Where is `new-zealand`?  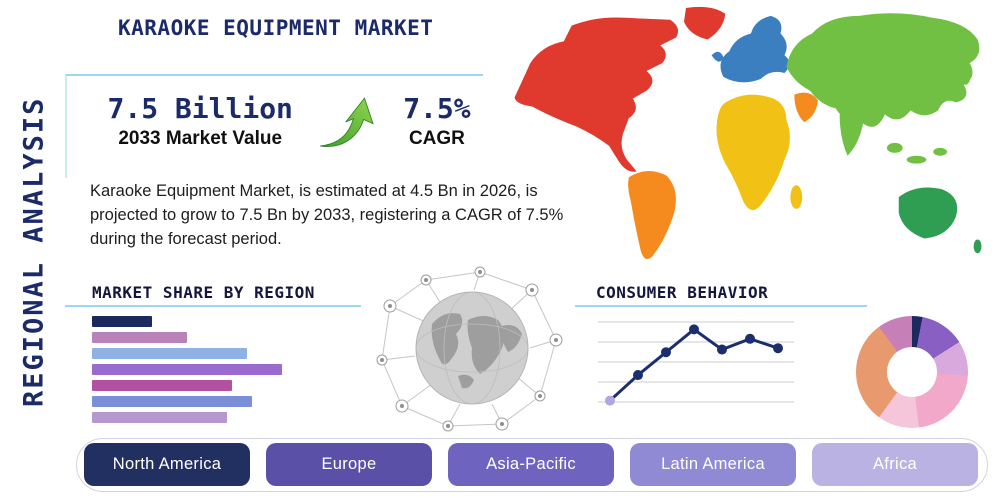
new-zealand is located at coordinates (977, 246).